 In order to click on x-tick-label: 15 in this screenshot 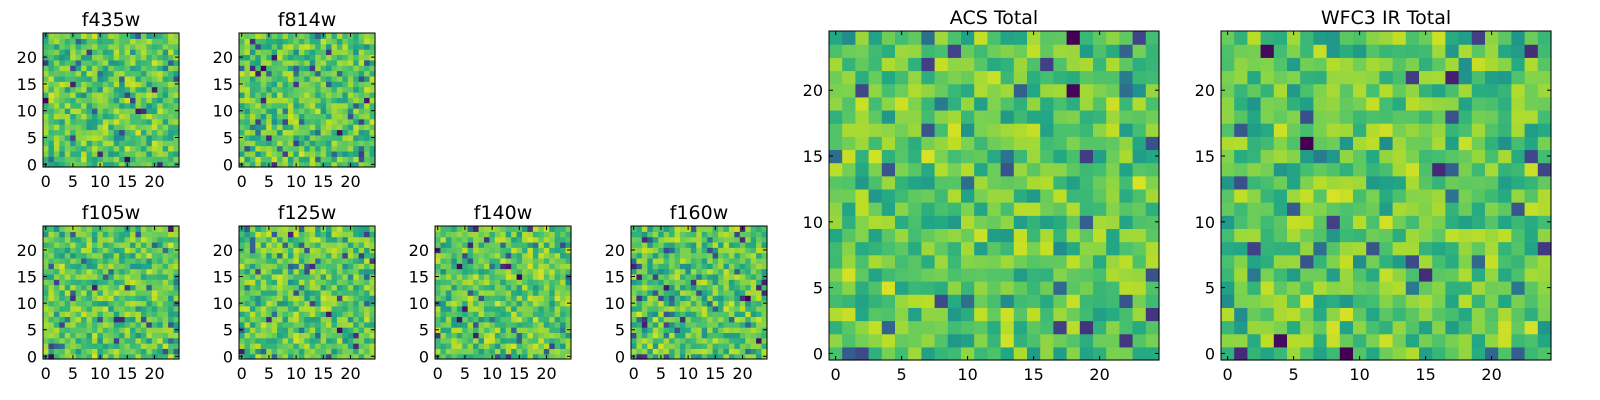, I will do `click(323, 373)`.